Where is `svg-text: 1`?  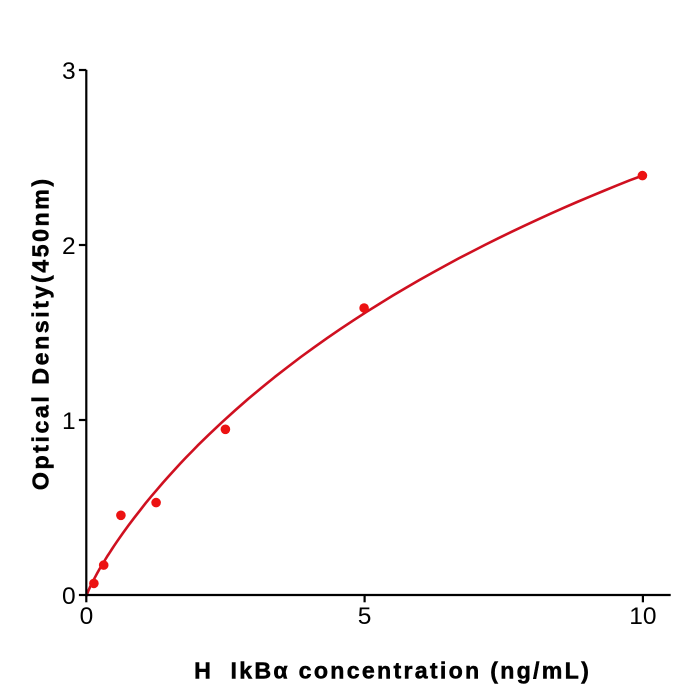
svg-text: 1 is located at coordinates (69, 421).